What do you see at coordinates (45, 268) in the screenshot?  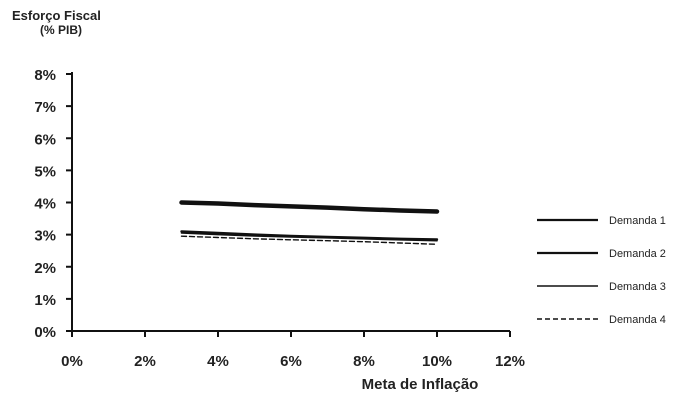 I see `y-tick-label: 2%` at bounding box center [45, 268].